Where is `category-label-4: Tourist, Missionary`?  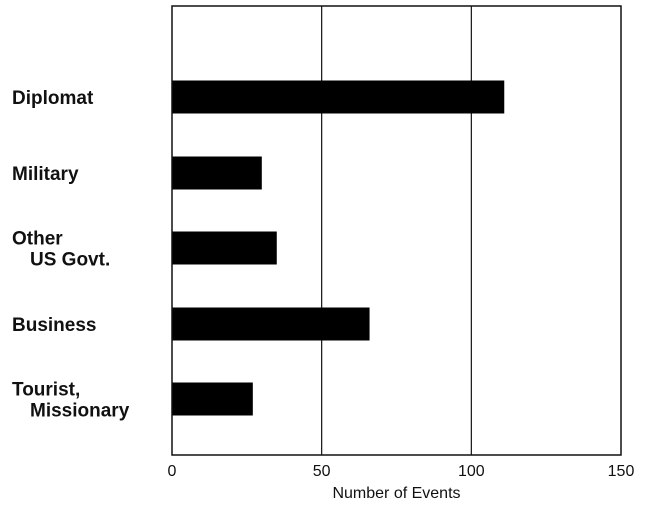
category-label-4: Tourist, Missionary is located at coordinates (71, 401).